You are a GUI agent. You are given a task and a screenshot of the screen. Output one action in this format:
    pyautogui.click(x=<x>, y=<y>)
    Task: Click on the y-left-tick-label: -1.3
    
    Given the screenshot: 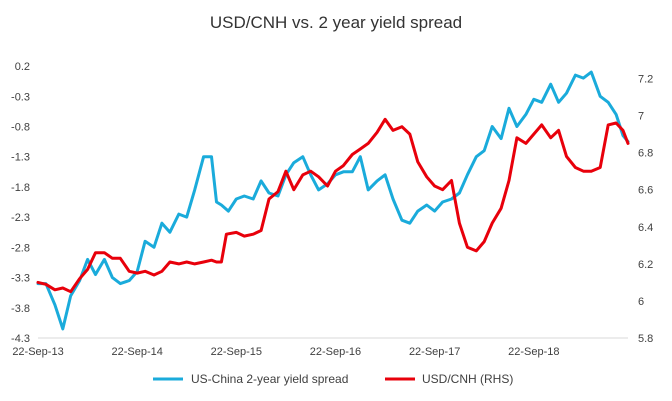 What is the action you would take?
    pyautogui.click(x=20, y=158)
    